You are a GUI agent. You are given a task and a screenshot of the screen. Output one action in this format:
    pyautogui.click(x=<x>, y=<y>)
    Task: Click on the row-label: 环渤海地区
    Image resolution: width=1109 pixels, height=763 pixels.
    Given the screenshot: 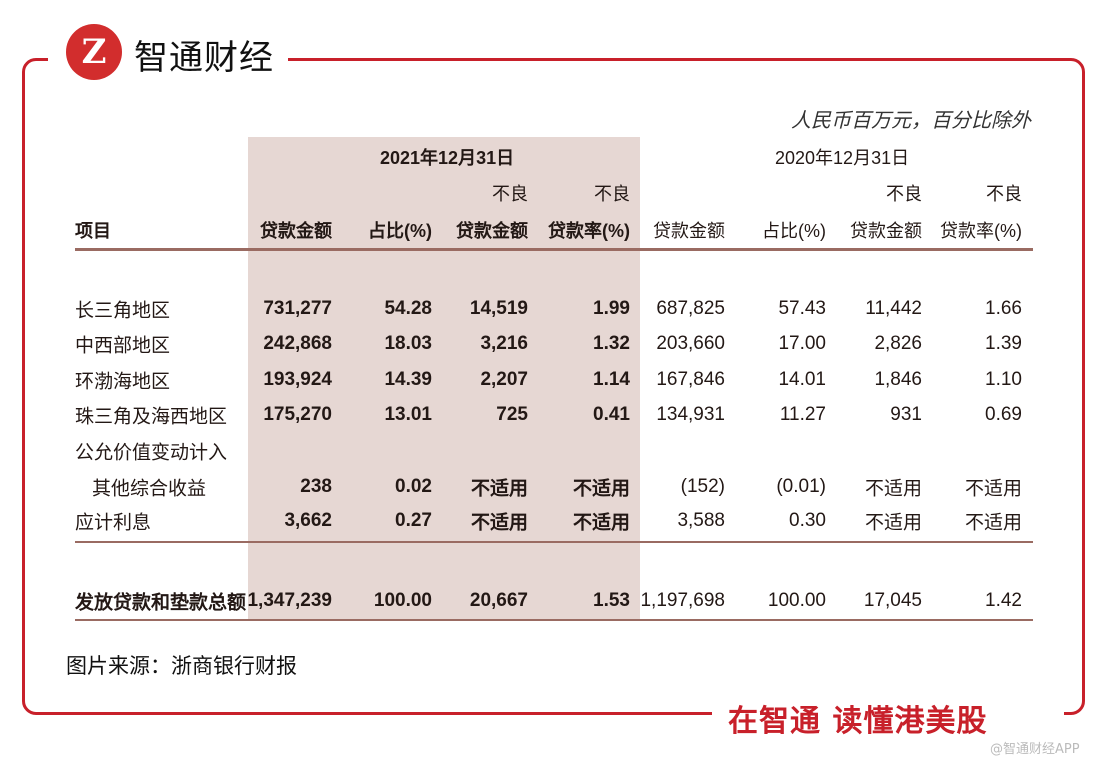 What is the action you would take?
    pyautogui.click(x=123, y=382)
    